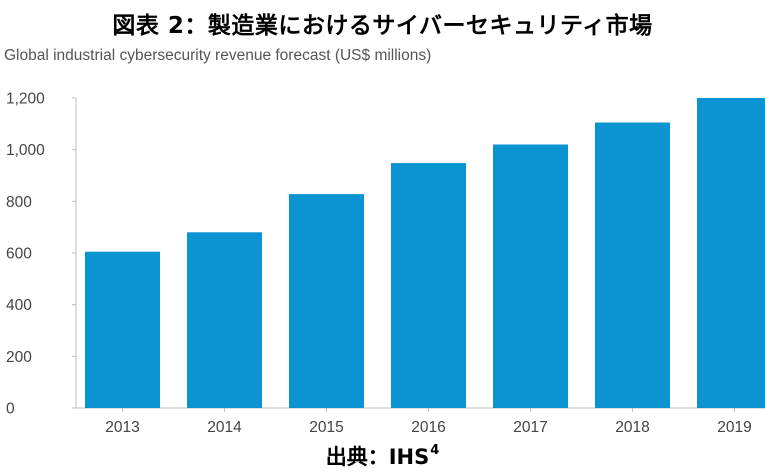  I want to click on x-tick-label: 2015, so click(326, 427).